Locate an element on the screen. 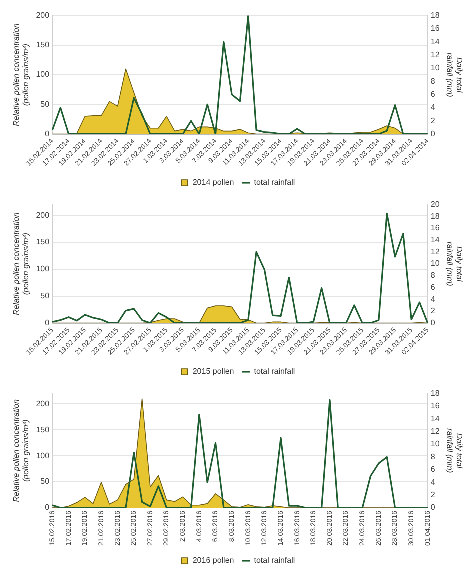  y2-tick-label: 20 is located at coordinates (435, 205).